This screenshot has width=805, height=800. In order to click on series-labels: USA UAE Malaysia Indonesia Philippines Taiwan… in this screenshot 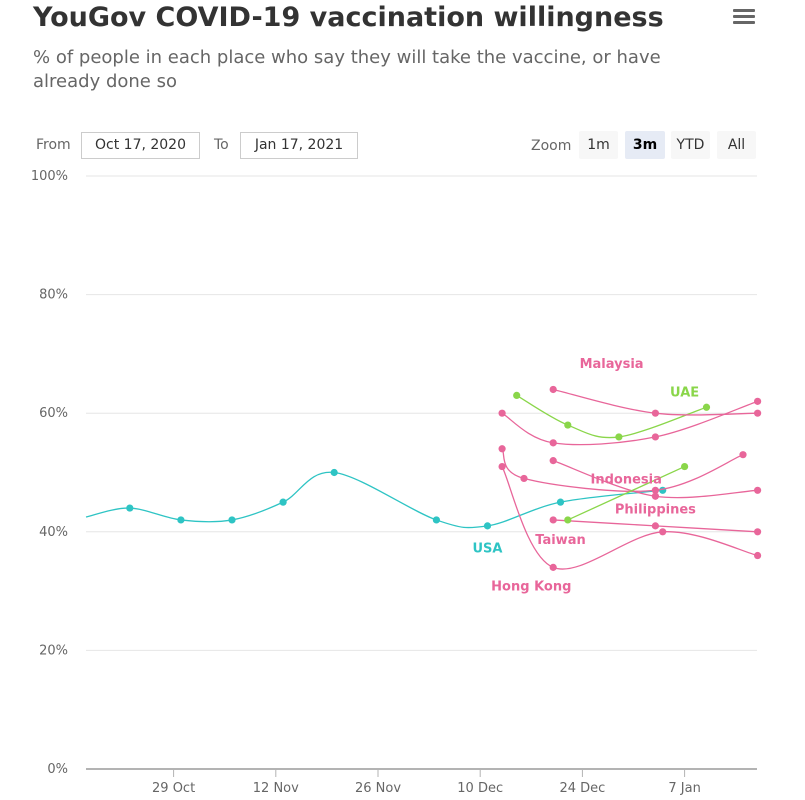, I will do `click(586, 475)`.